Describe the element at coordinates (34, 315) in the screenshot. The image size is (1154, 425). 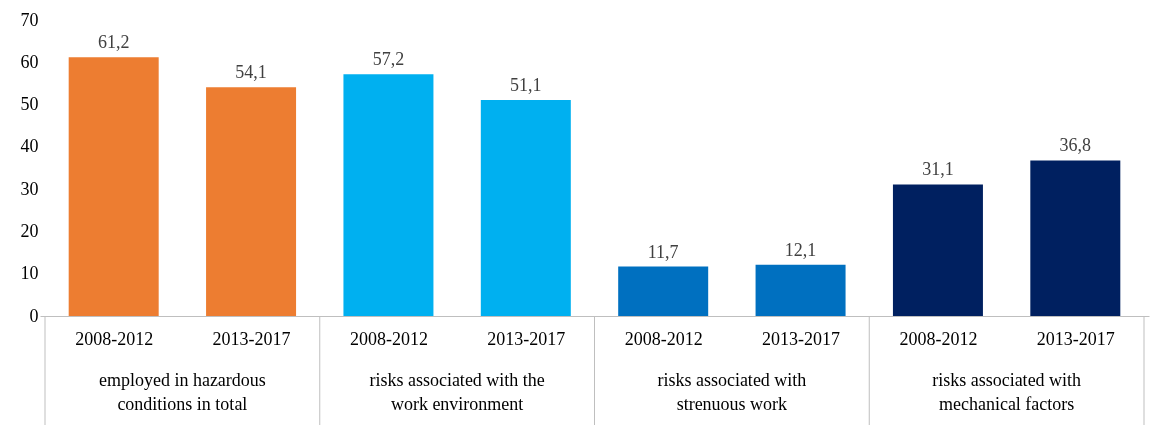
I see `y-tick-label: 0` at that location.